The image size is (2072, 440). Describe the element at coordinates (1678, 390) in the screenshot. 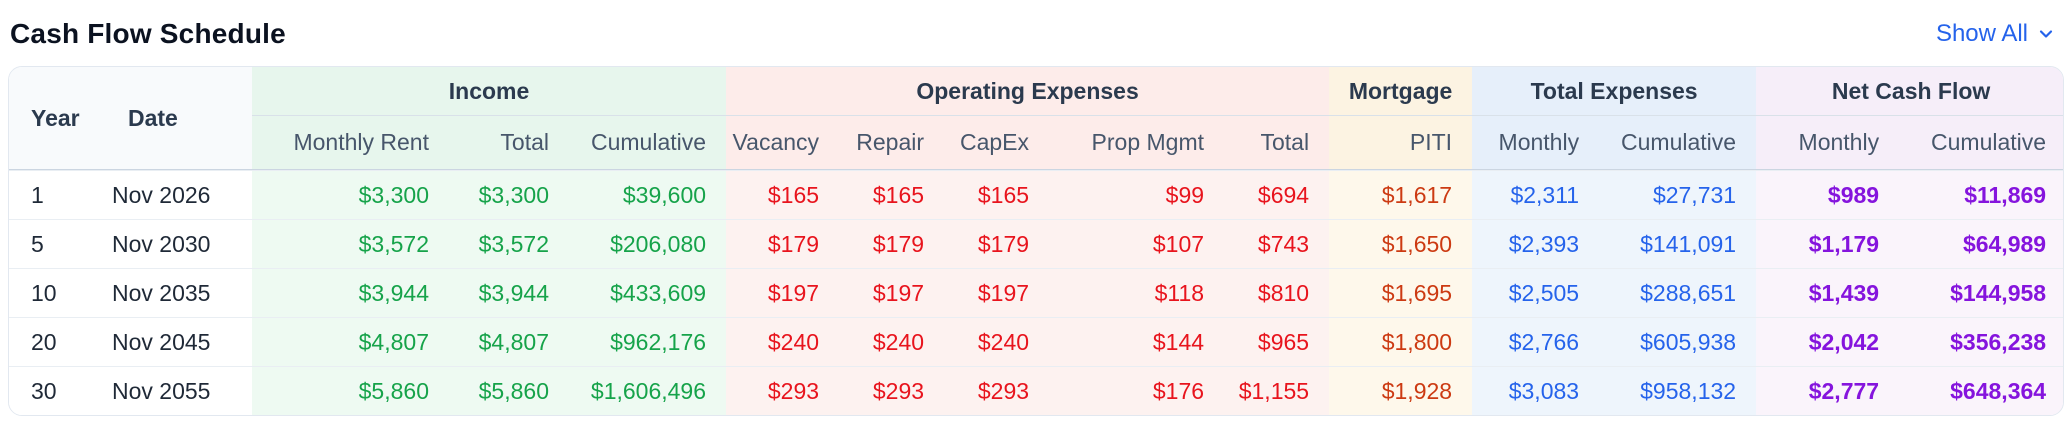

I see `cell-te: $958,132` at that location.